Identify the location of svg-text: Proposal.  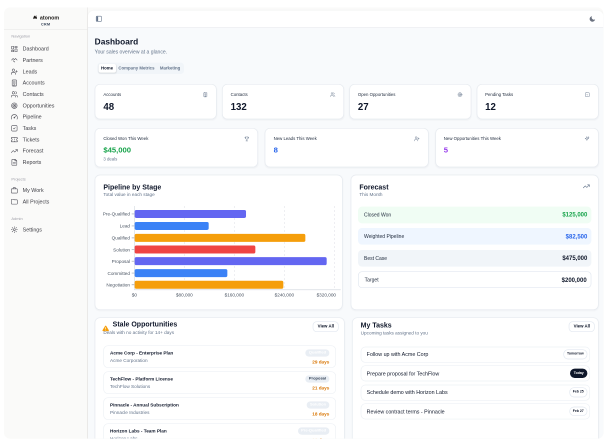
(121, 261).